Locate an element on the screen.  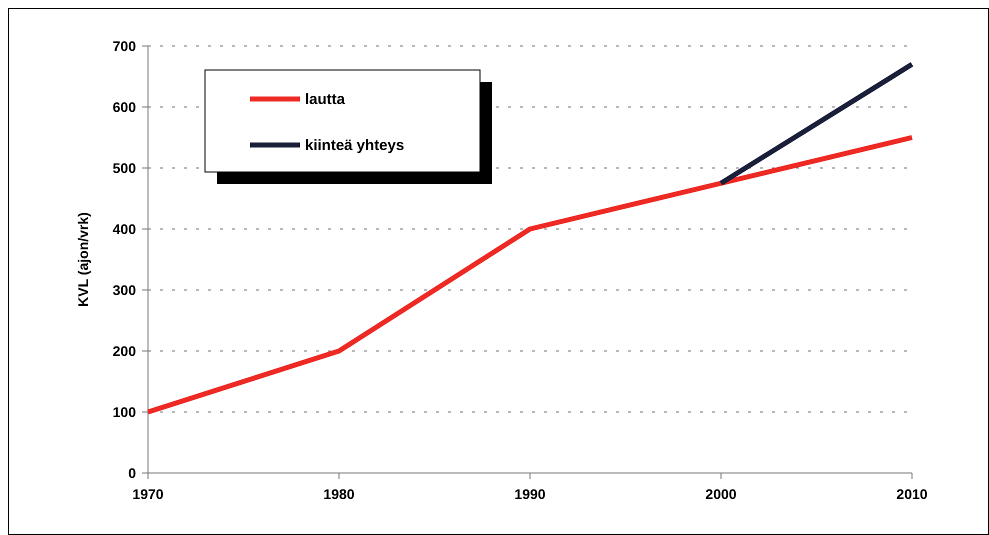
y-tick-label: 300 is located at coordinates (124, 290).